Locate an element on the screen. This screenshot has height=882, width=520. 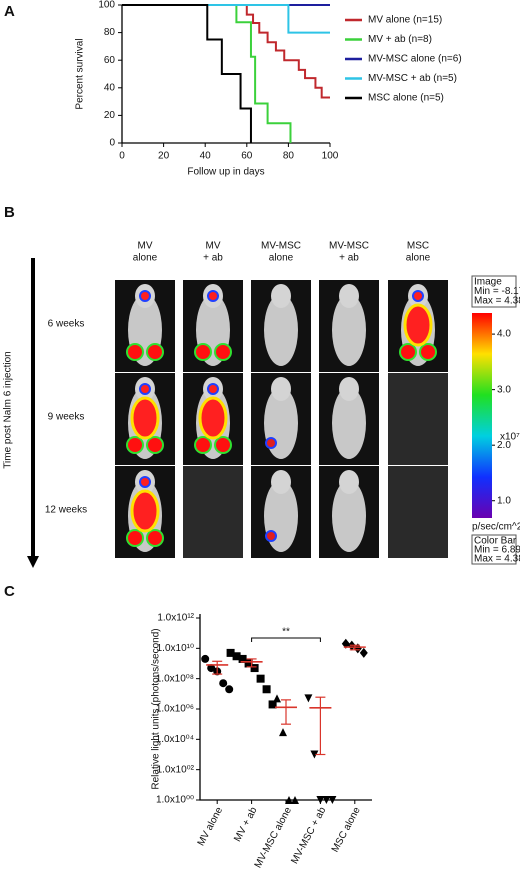
column-header: MV is located at coordinates (145, 246).